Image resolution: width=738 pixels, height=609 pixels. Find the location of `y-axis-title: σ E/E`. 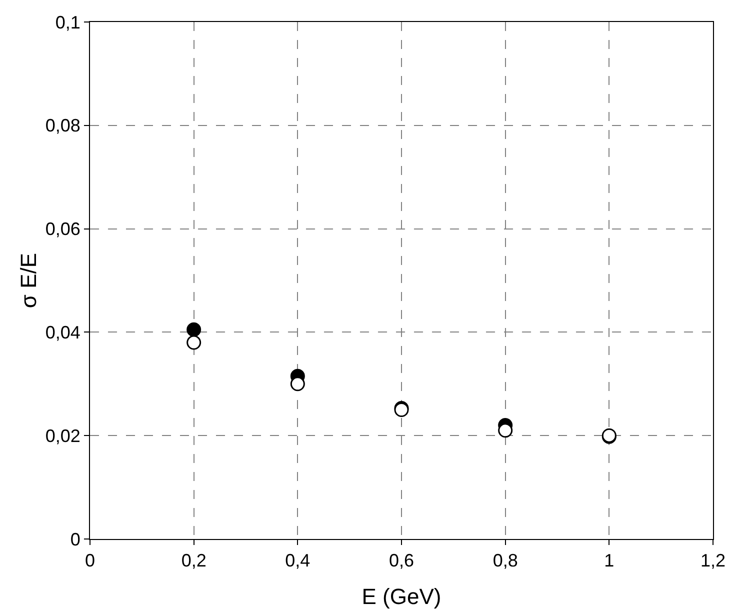

y-axis-title: σ E/E is located at coordinates (28, 280).